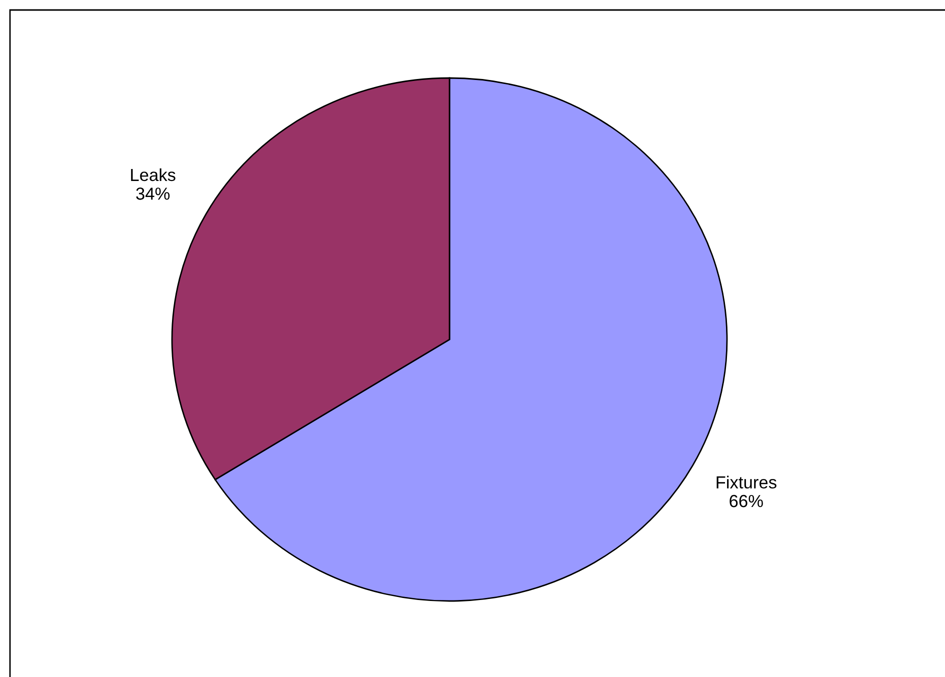  Describe the element at coordinates (746, 501) in the screenshot. I see `data-label: 66%` at that location.